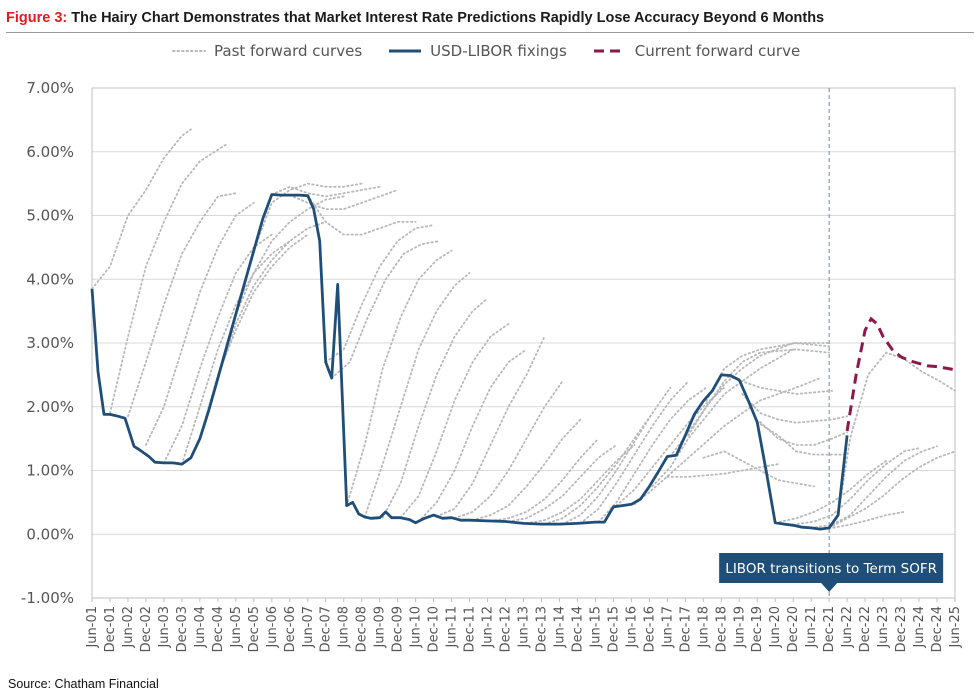 This screenshot has width=975, height=700. What do you see at coordinates (793, 629) in the screenshot?
I see `x-tick-label: Dec-20` at bounding box center [793, 629].